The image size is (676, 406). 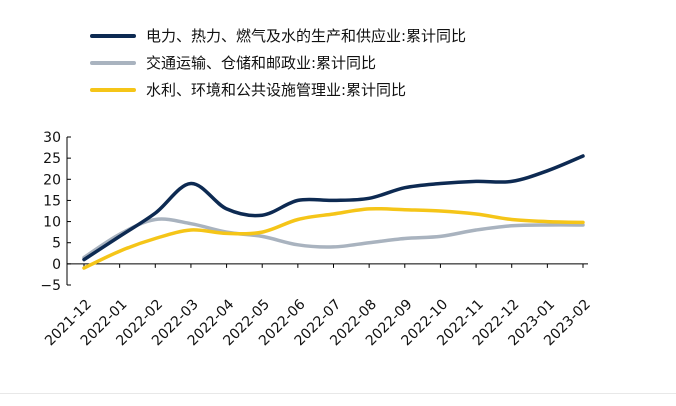 What do you see at coordinates (56, 265) in the screenshot?
I see `y-tick-label: 0` at bounding box center [56, 265].